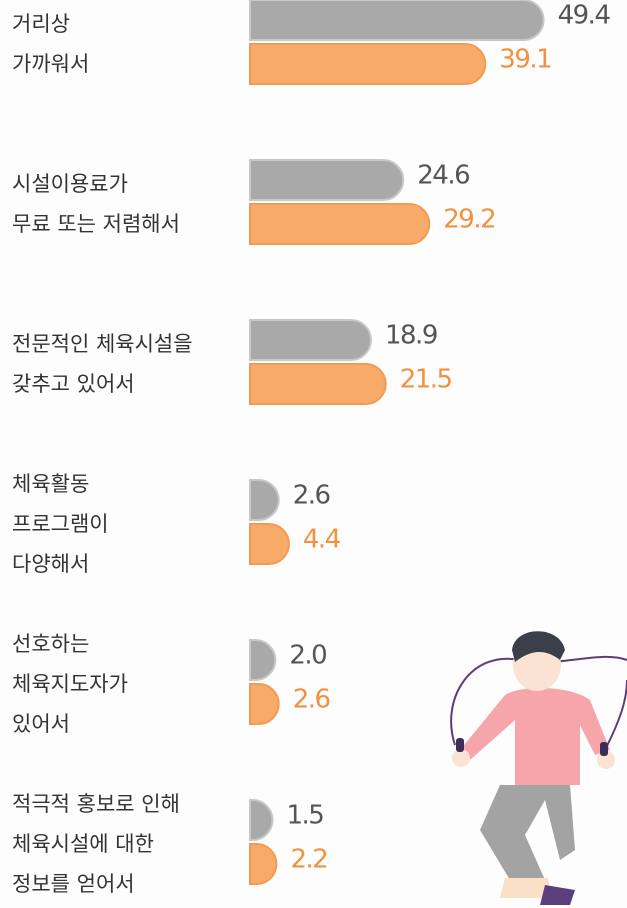  What do you see at coordinates (307, 656) in the screenshot?
I see `value-label: 2.0` at bounding box center [307, 656].